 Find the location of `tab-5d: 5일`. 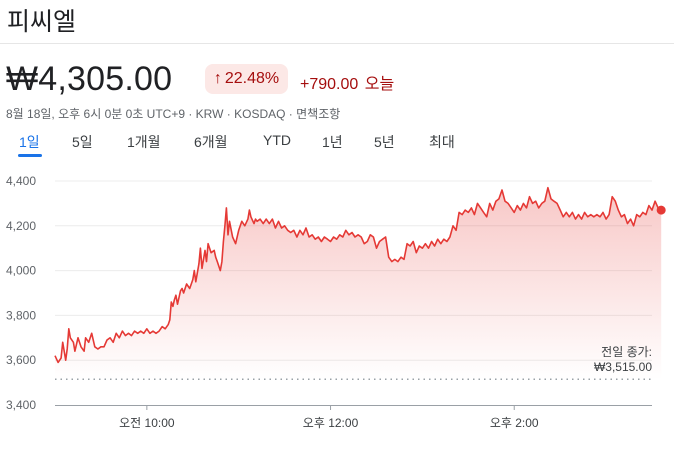

tab-5d: 5일 is located at coordinates (82, 142).